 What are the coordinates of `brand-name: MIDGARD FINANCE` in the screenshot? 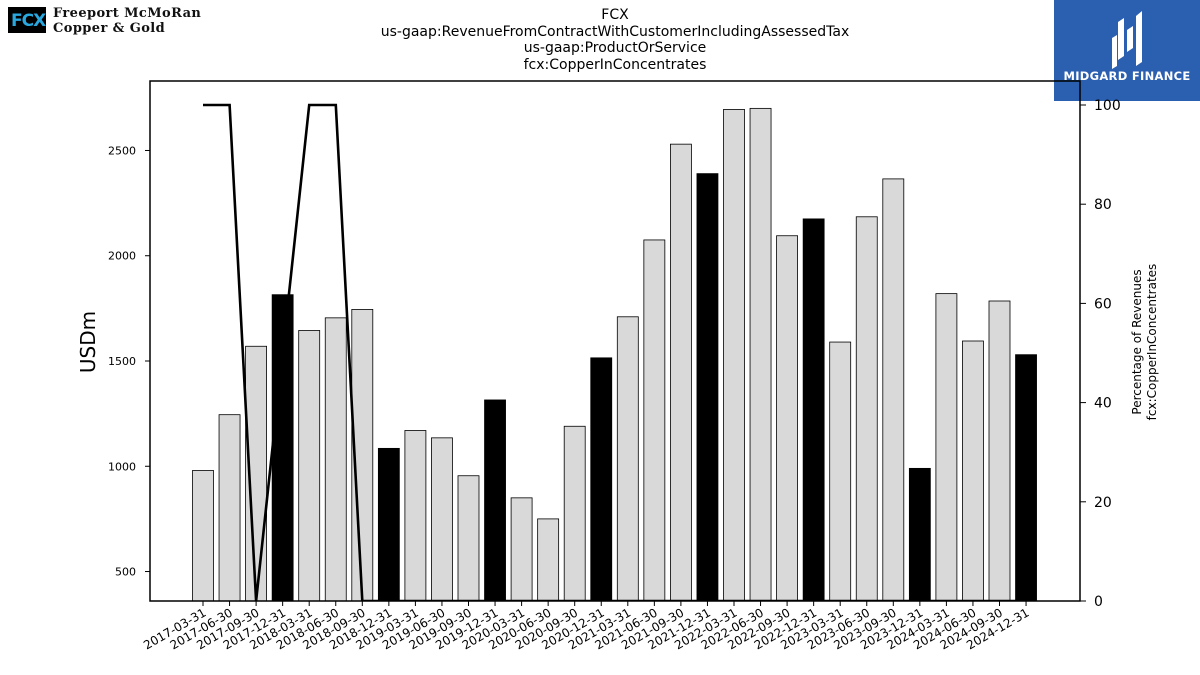 It's located at (1127, 76).